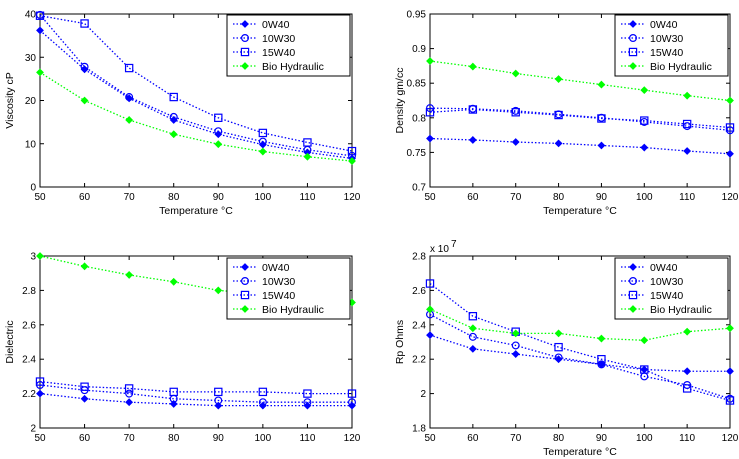  What do you see at coordinates (29, 360) in the screenshot?
I see `y-tick-label: 2.4` at bounding box center [29, 360].